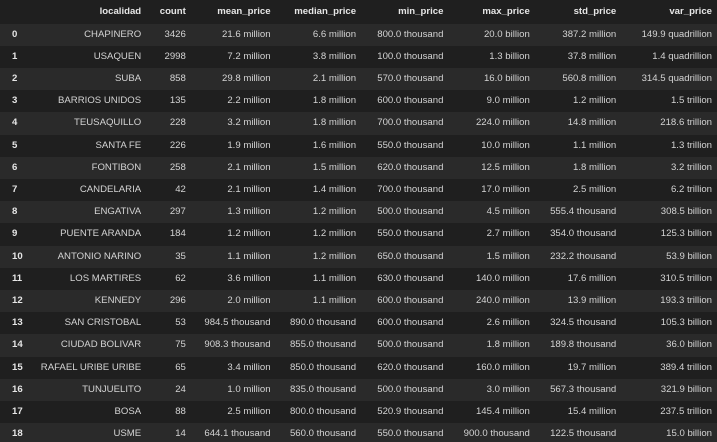  Describe the element at coordinates (323, 323) in the screenshot. I see `table-cell-median_price: 890.0 thousand` at that location.